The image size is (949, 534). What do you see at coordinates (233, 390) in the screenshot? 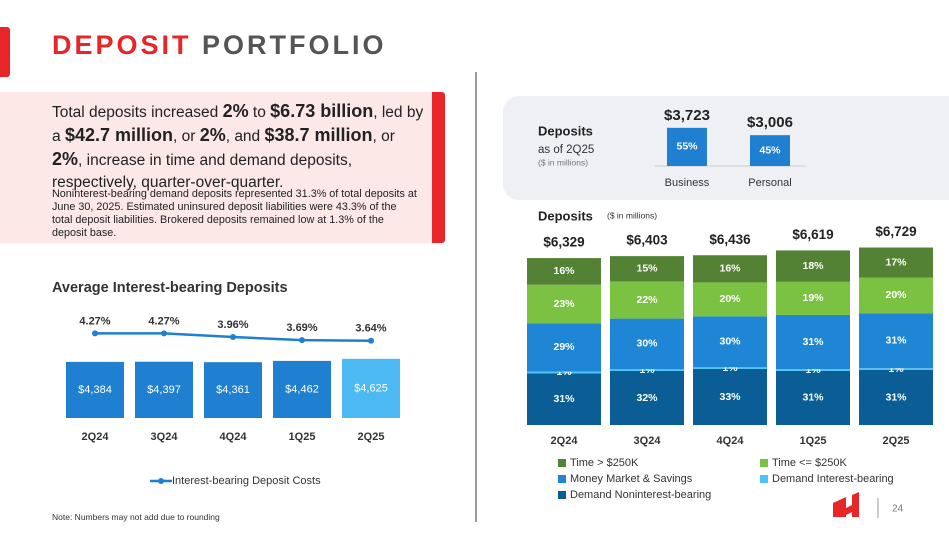
I see `bar-label: $4,361` at bounding box center [233, 390].